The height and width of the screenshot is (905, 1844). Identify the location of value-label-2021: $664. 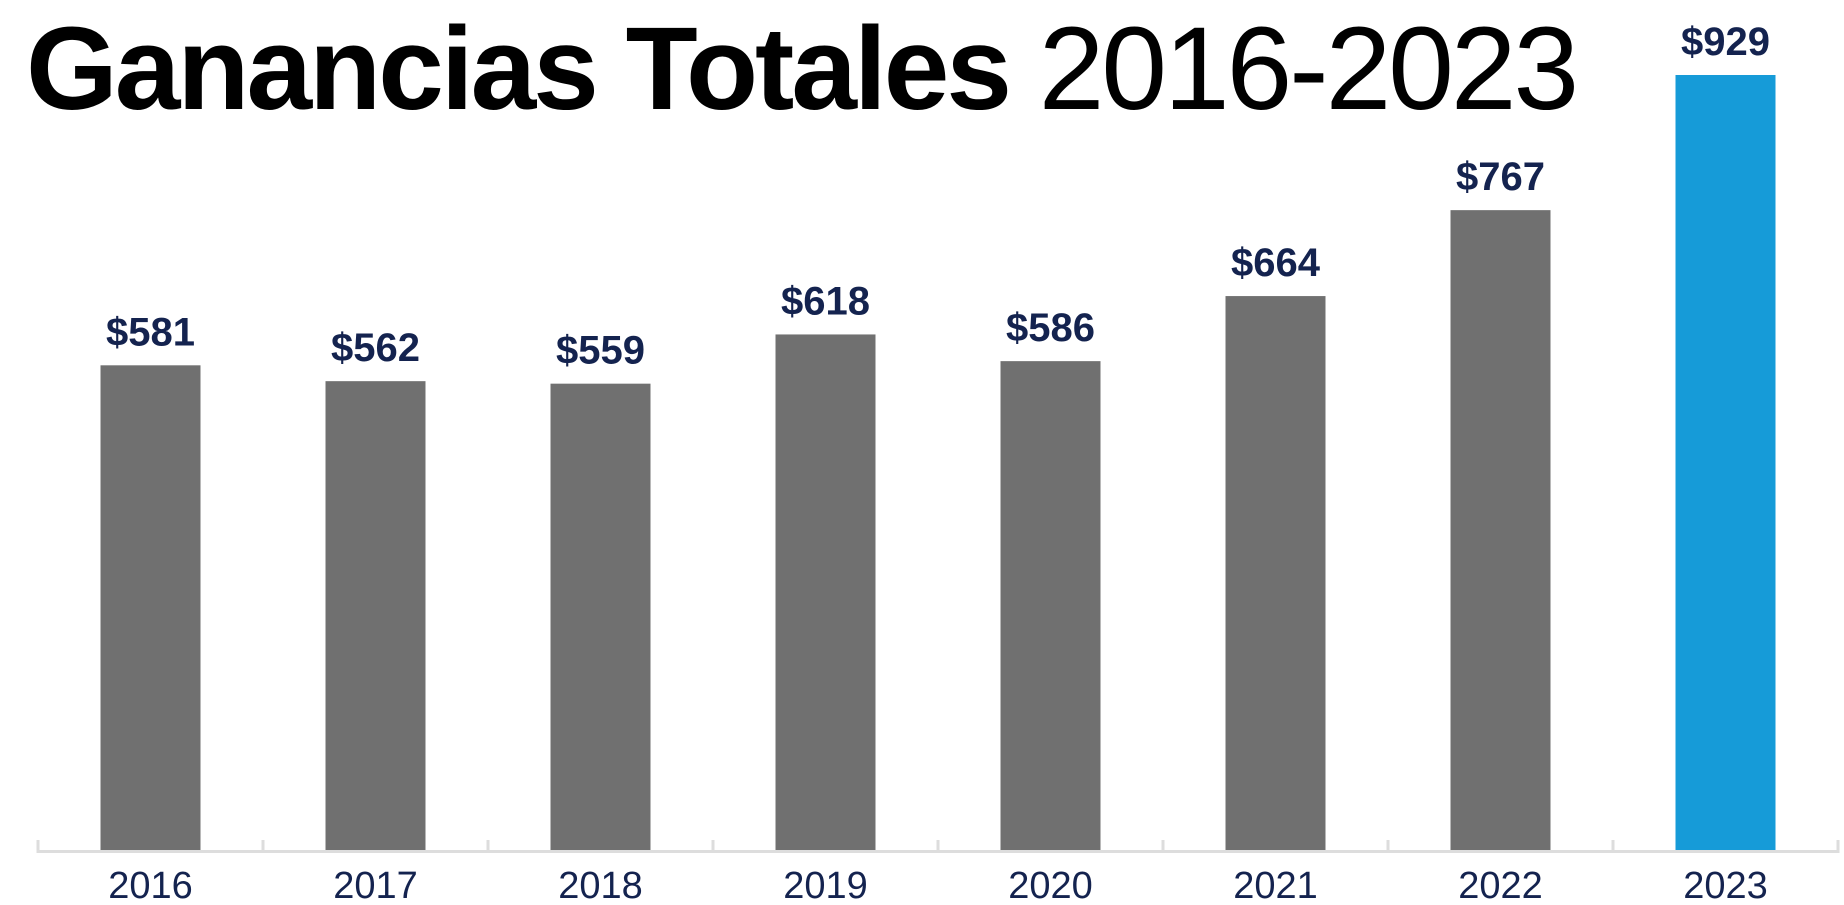
(1276, 263).